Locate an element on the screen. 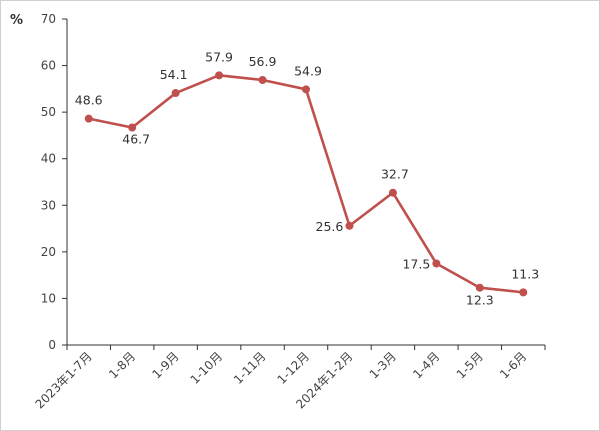 Image resolution: width=600 pixels, height=431 pixels. x-tick-label: 1-3月 is located at coordinates (383, 365).